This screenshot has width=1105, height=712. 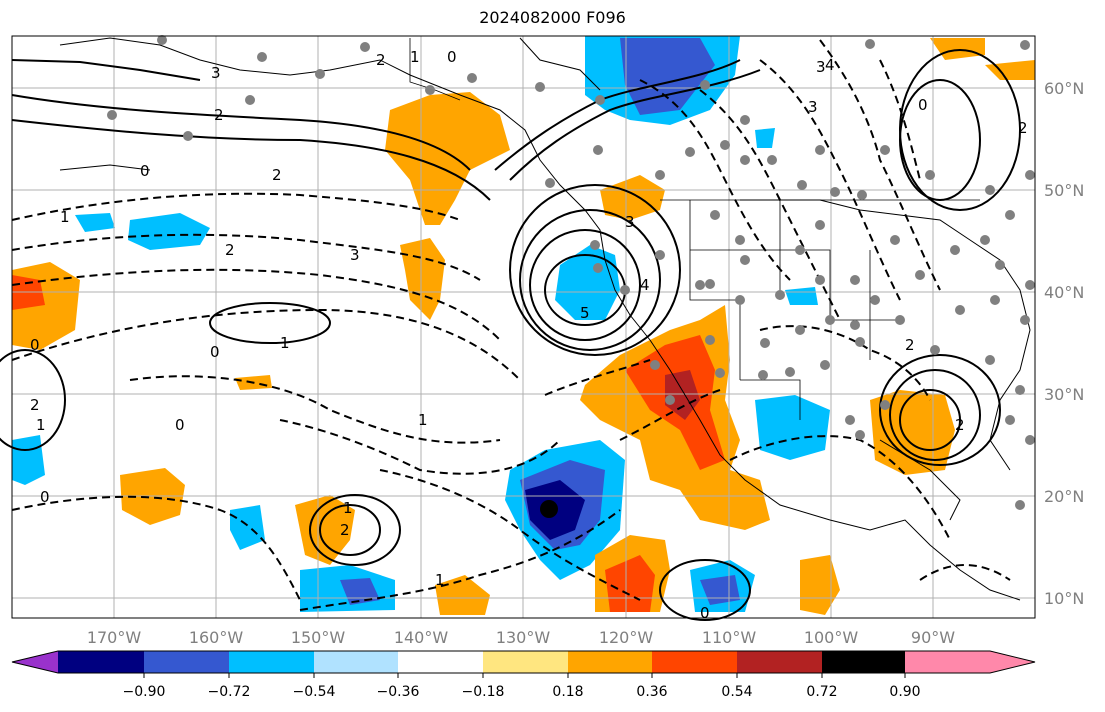 I want to click on lon-label: 100°W, so click(x=831, y=637).